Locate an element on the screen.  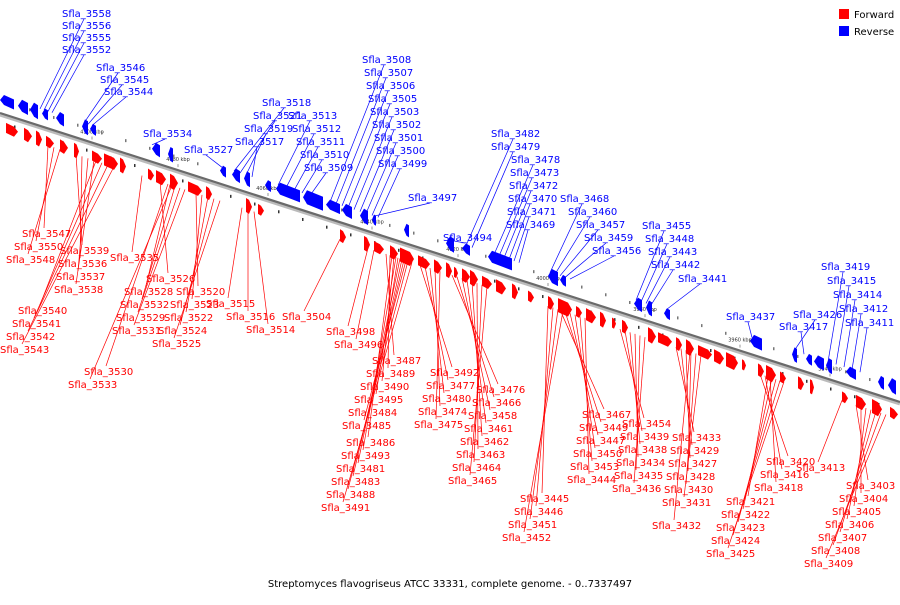
reverse-gene-label: Sfla_3497 is located at coordinates (432, 198).